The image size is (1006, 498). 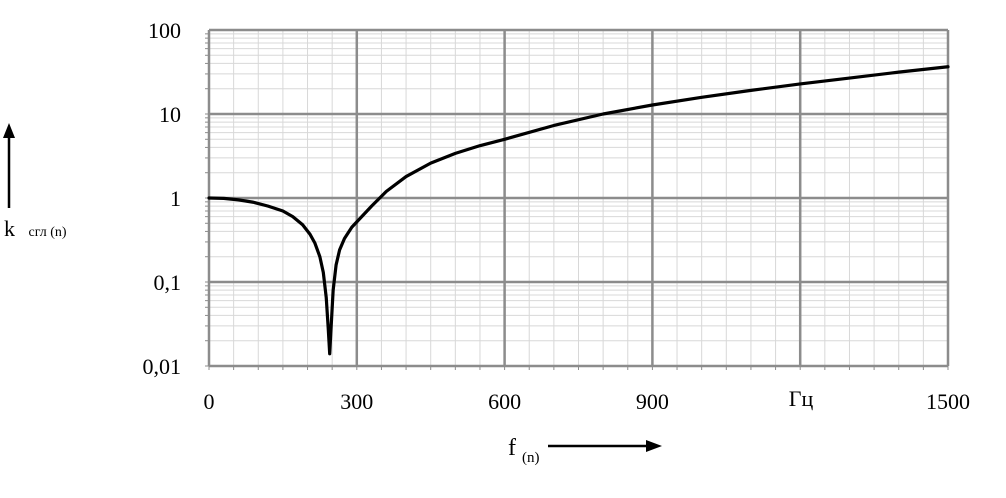 I want to click on svg-text: f (n), so click(x=524, y=450).